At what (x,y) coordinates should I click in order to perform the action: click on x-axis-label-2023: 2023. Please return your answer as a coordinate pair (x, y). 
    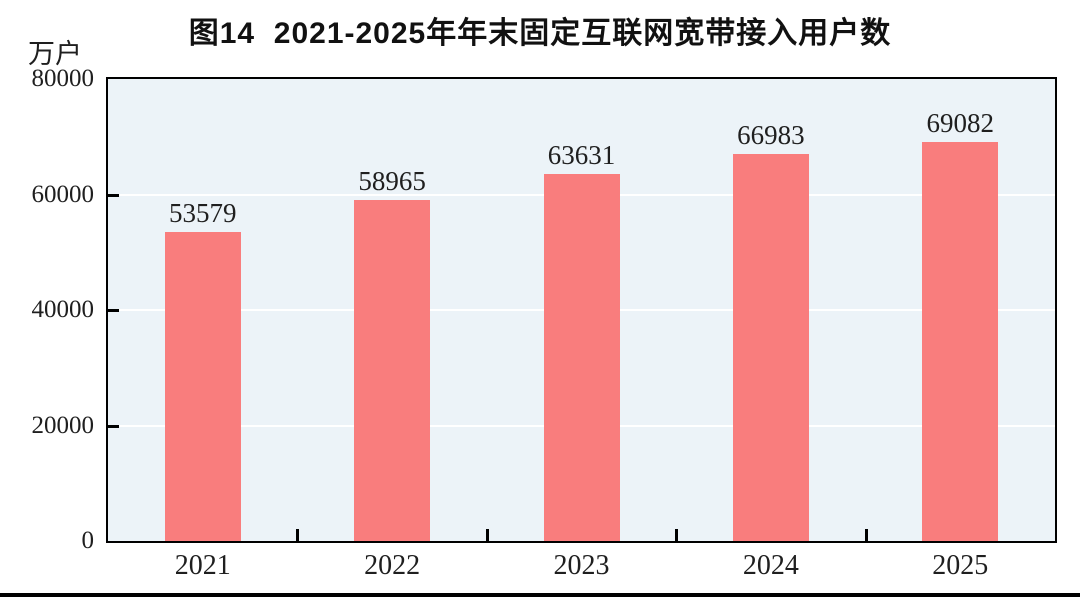
    Looking at the image, I should click on (581, 565).